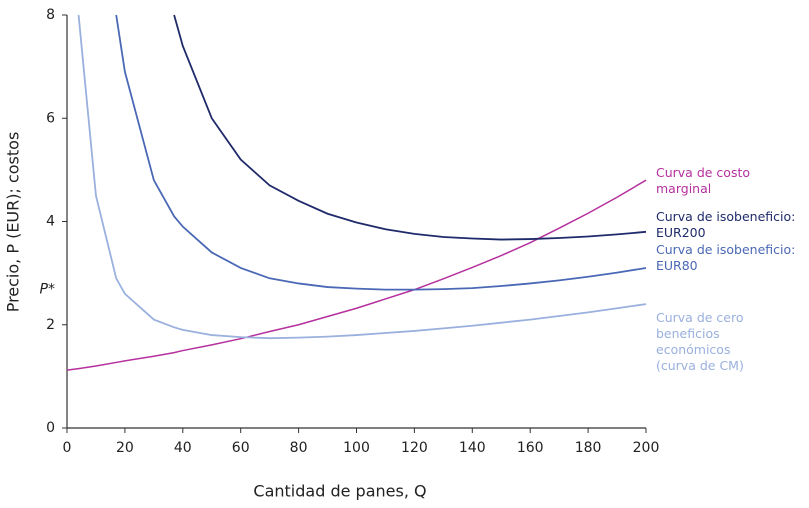 This screenshot has width=809, height=508. I want to click on x-tick-label: 40, so click(183, 448).